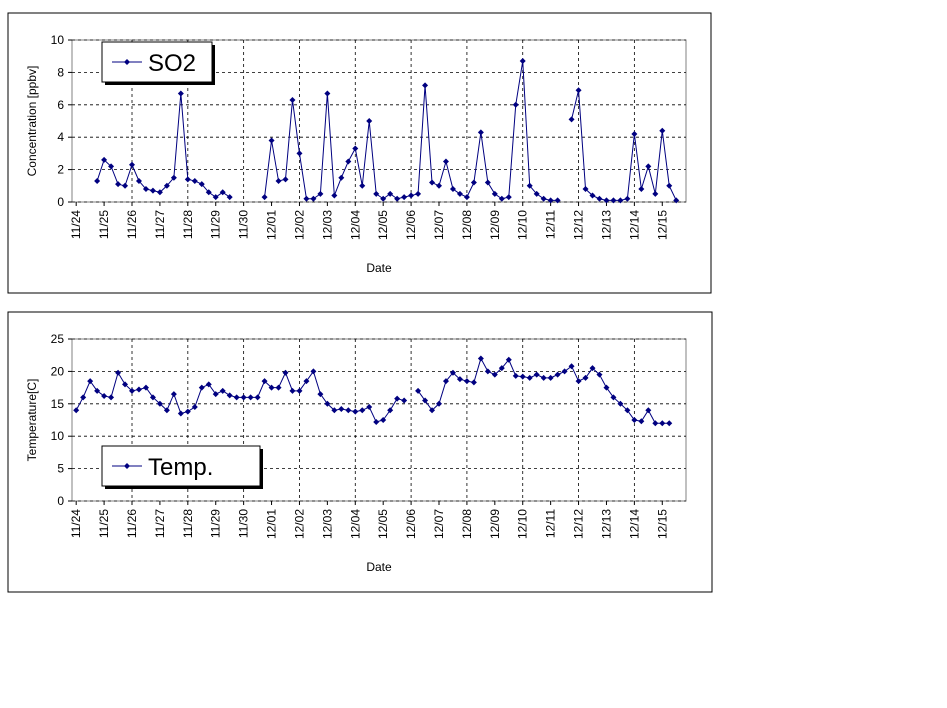  Describe the element at coordinates (181, 466) in the screenshot. I see `legend-box` at that location.